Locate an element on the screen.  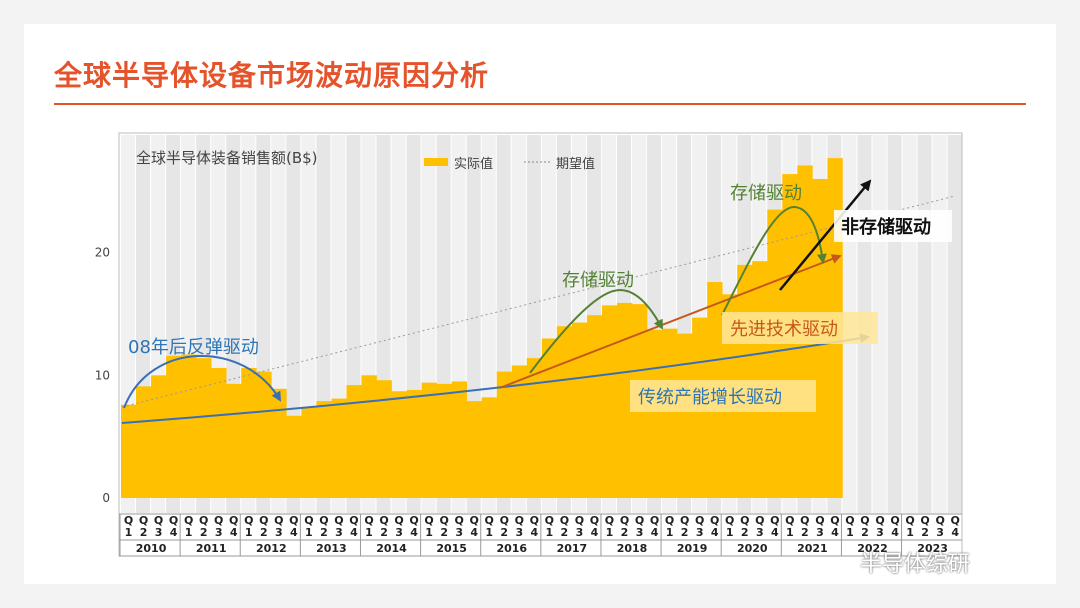
y-tick-label: 10 is located at coordinates (102, 375).